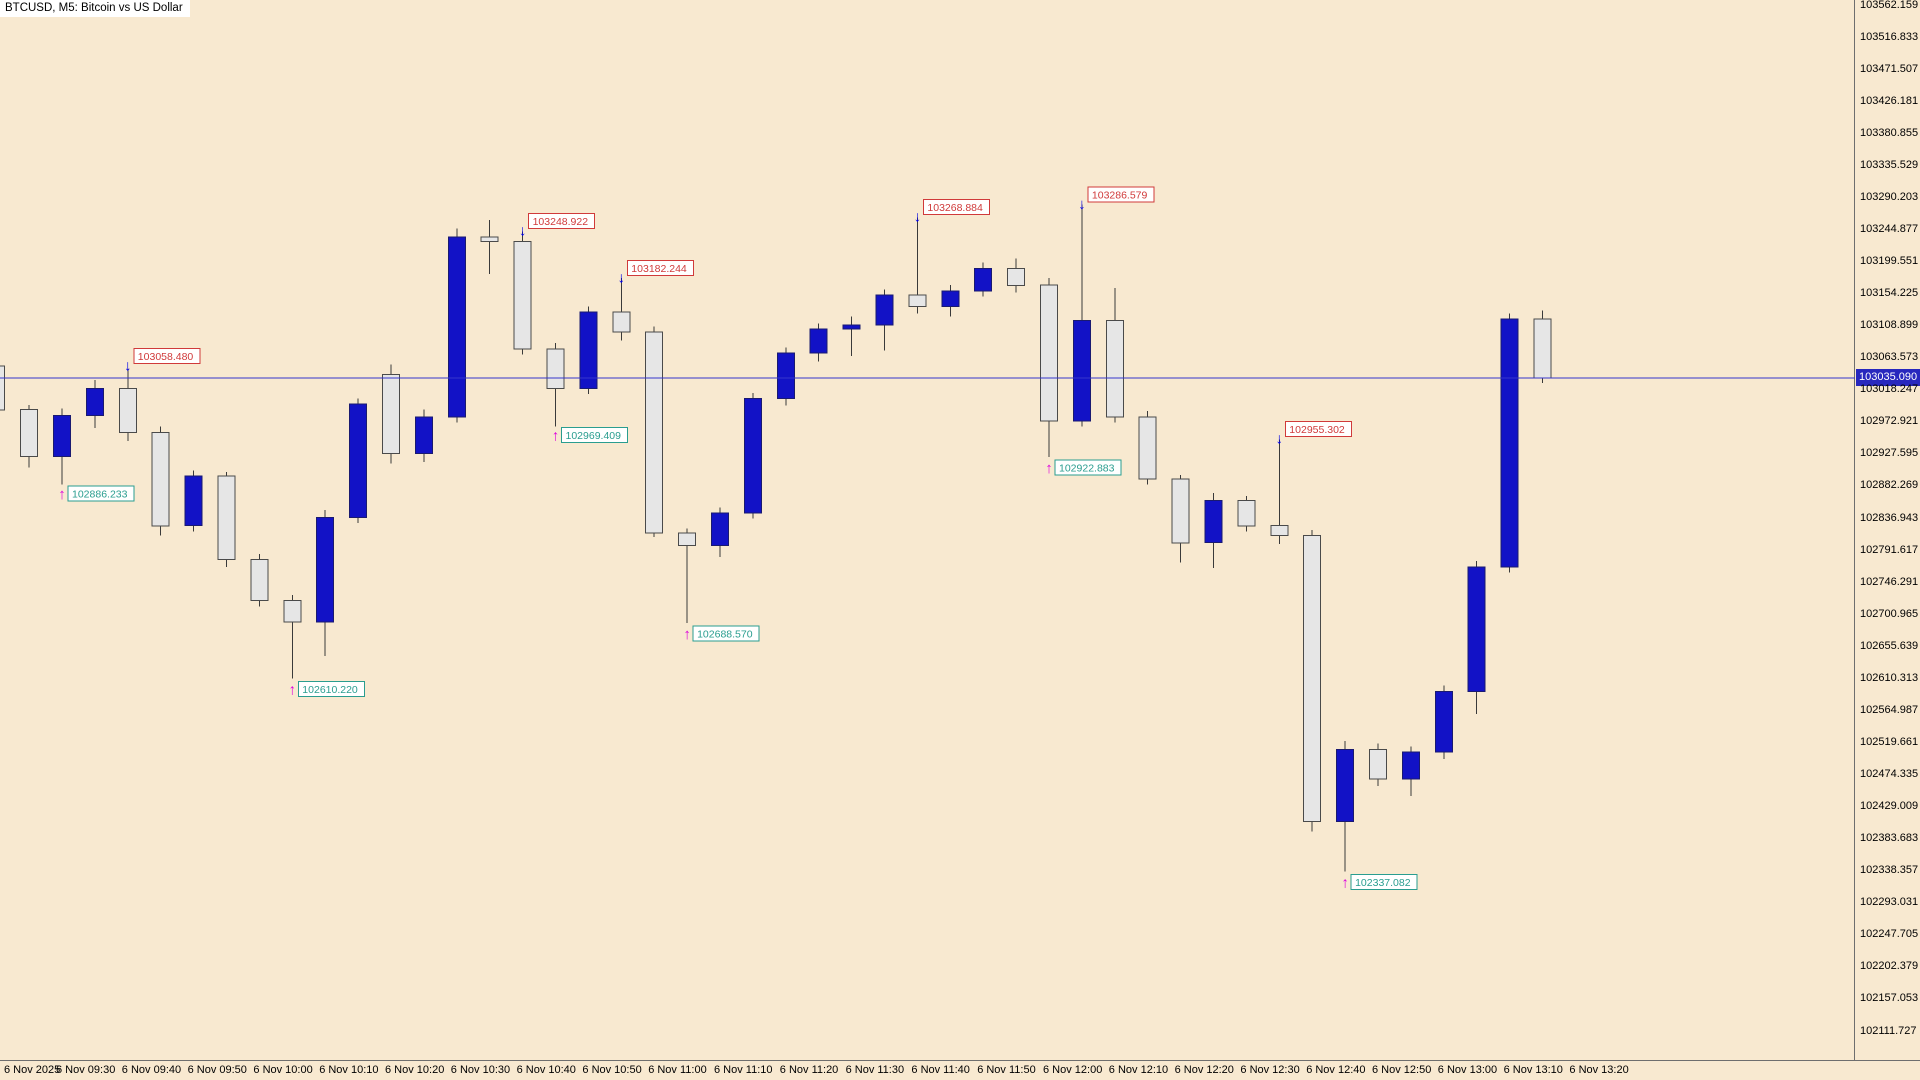 This screenshot has height=1080, width=1920. I want to click on candle-12:50, so click(1378, 765).